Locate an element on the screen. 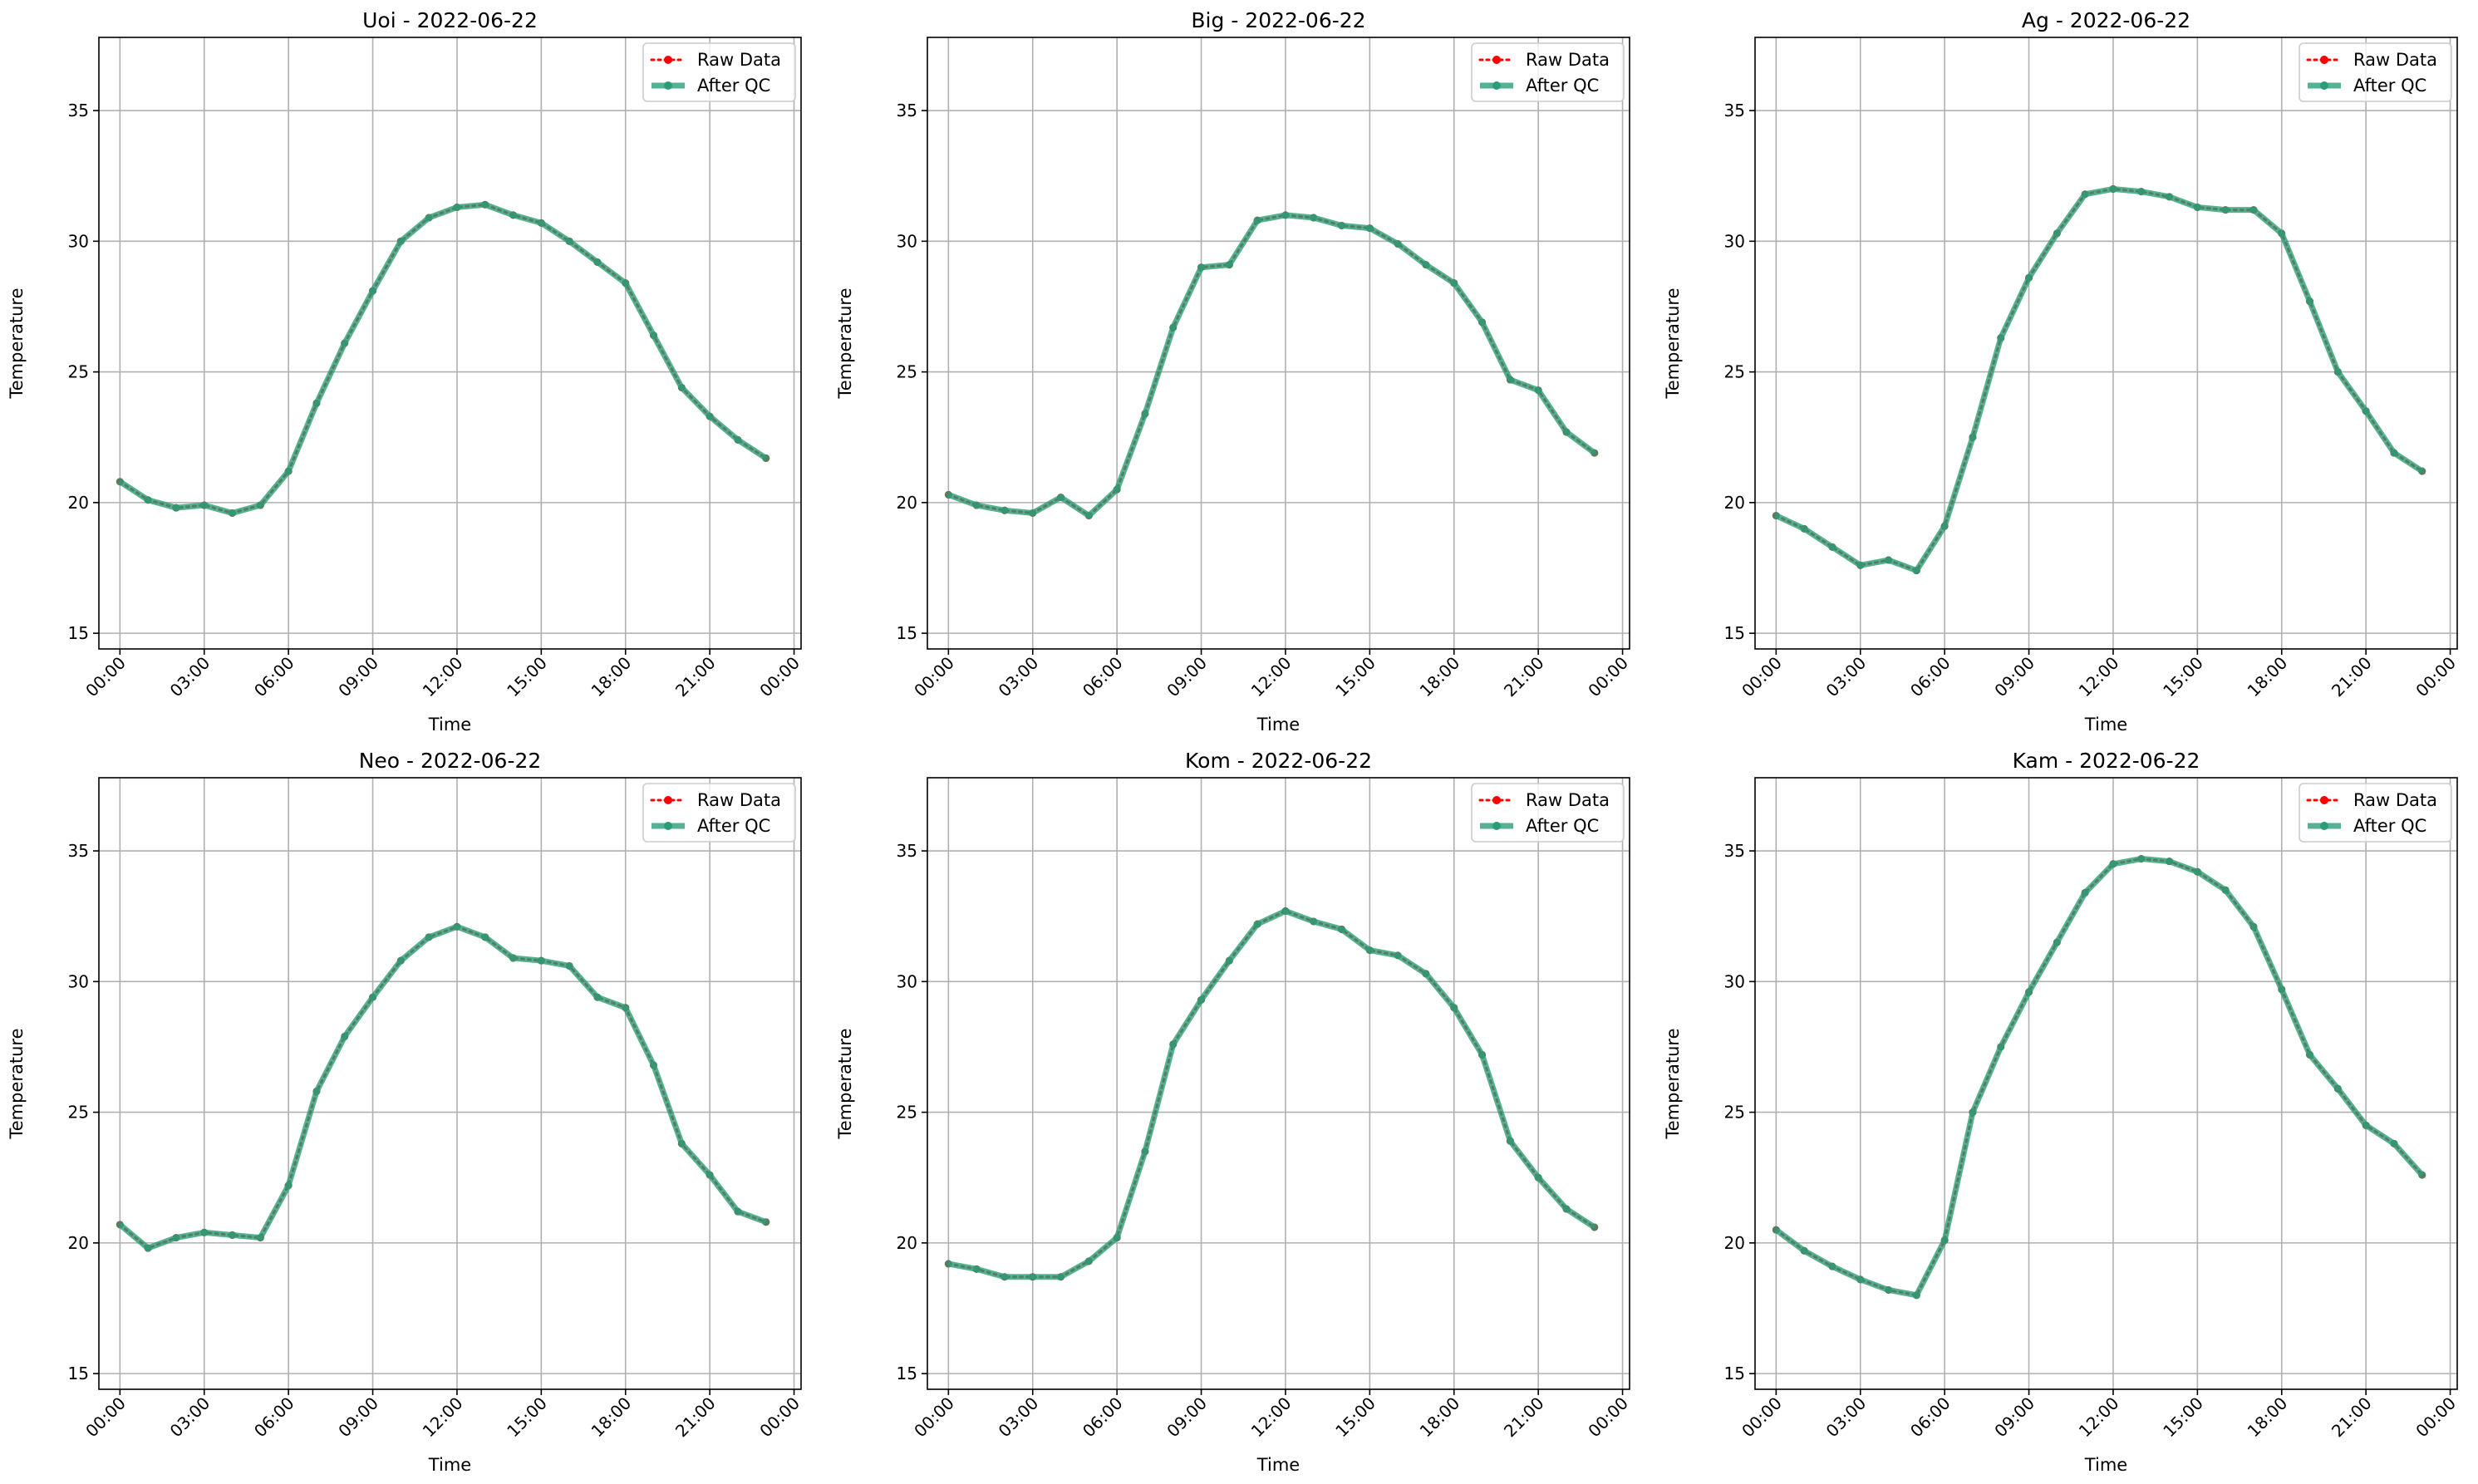 This screenshot has width=2478, height=1484. x-tick-label: 09:00 is located at coordinates (358, 1417).